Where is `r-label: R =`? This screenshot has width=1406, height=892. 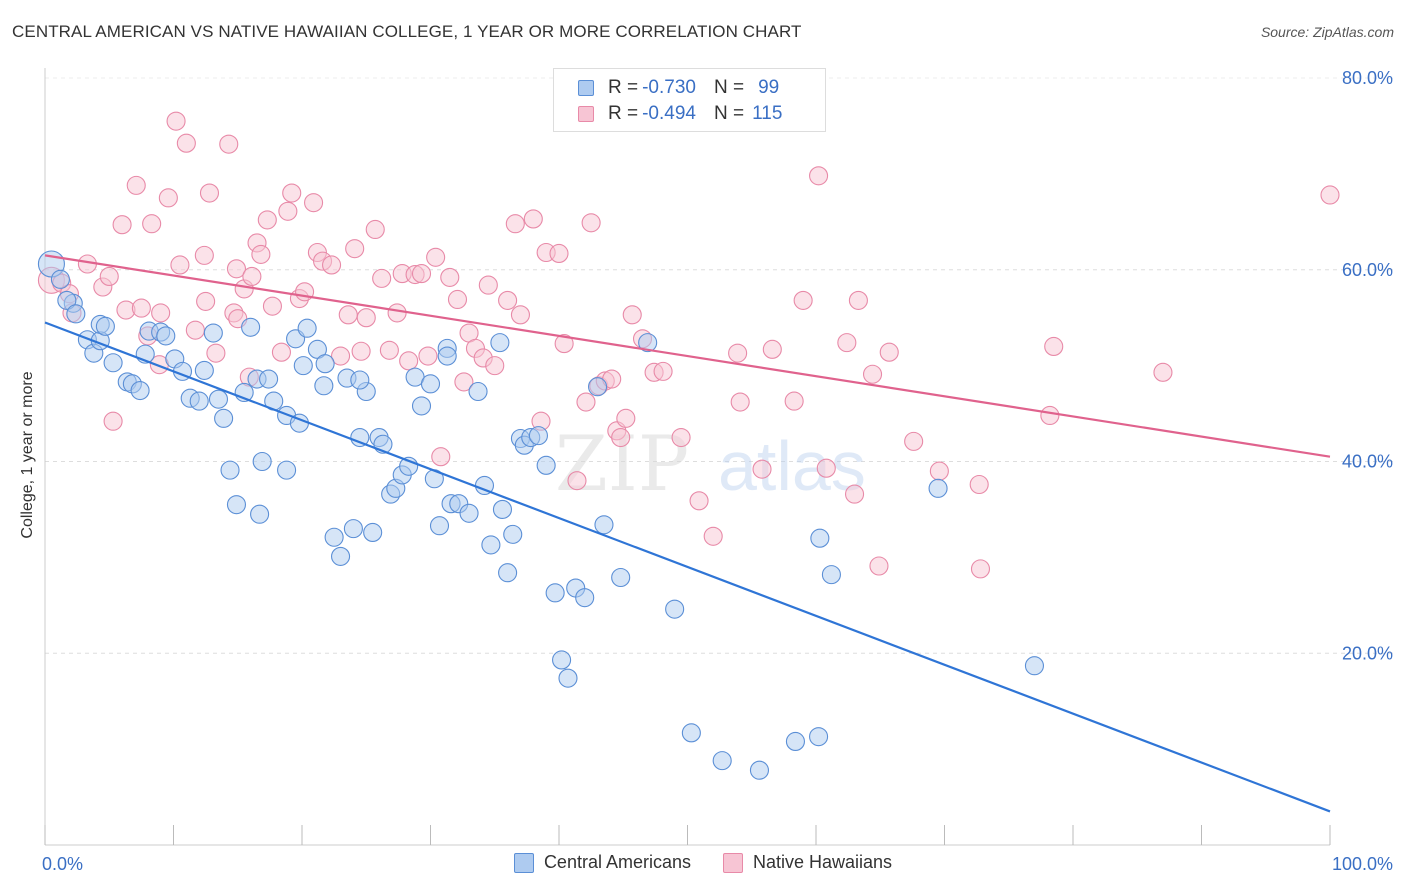 r-label: R = is located at coordinates (623, 113).